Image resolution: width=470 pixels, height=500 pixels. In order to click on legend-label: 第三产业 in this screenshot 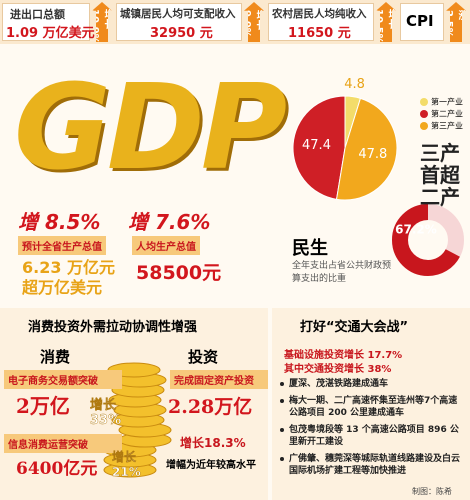, I will do `click(447, 126)`.